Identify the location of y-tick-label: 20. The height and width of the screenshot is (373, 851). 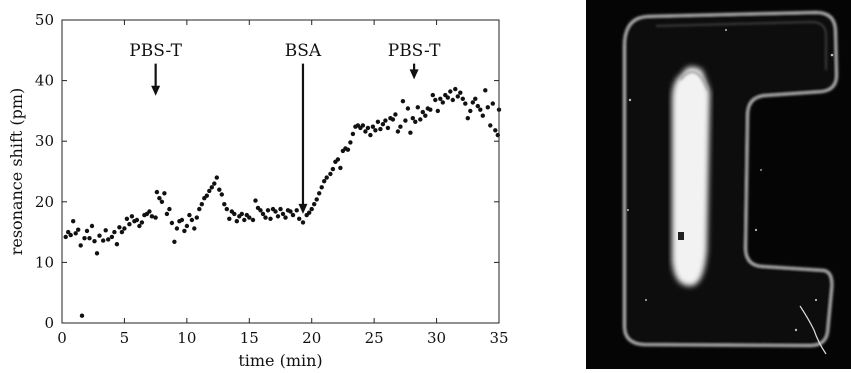
(44, 202).